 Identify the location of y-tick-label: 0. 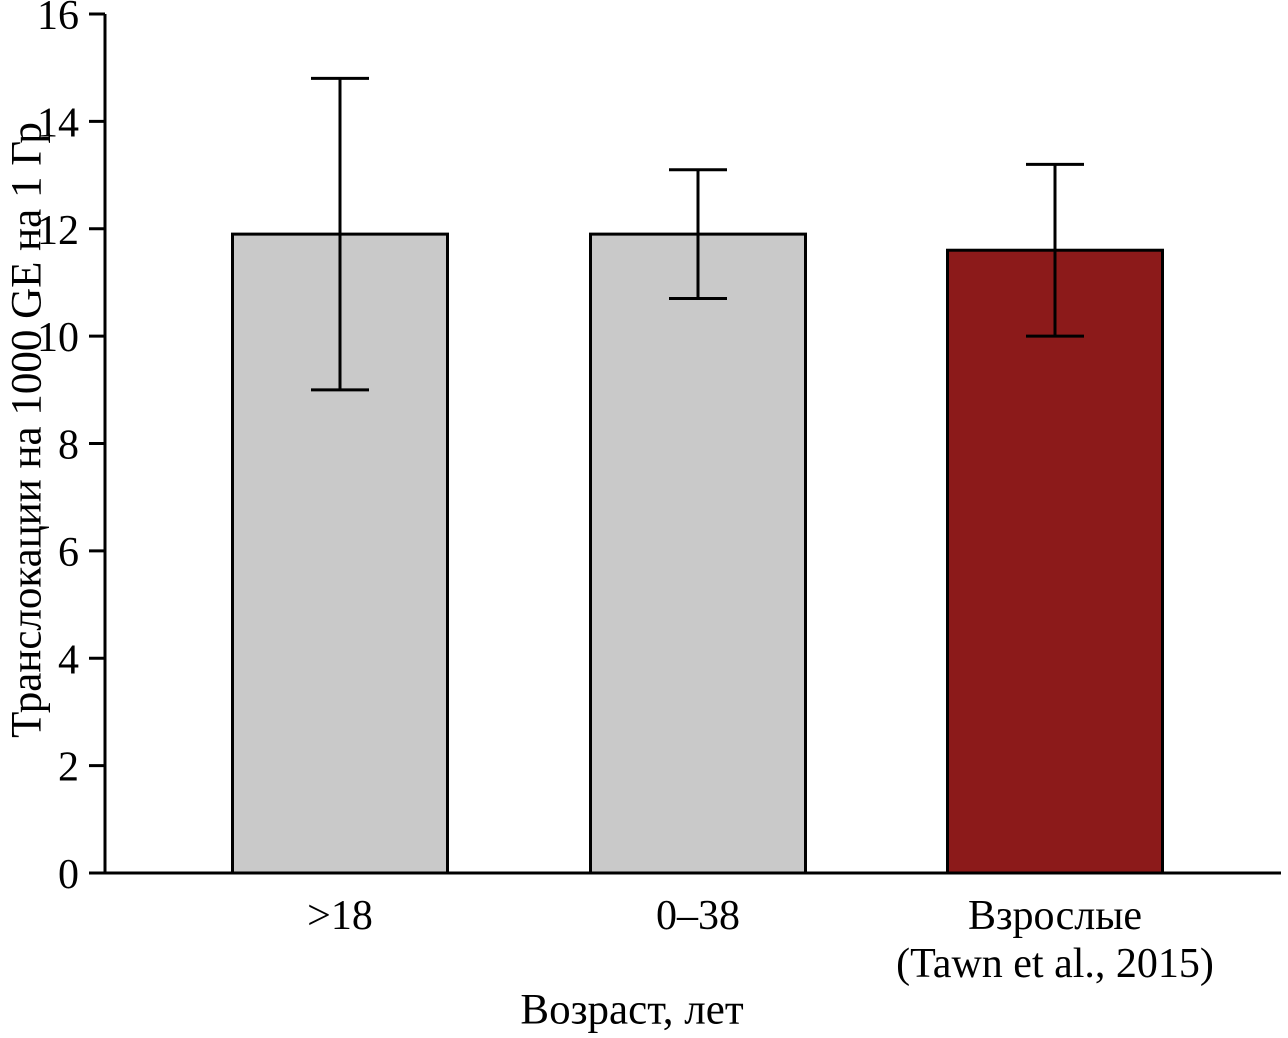
(68, 875).